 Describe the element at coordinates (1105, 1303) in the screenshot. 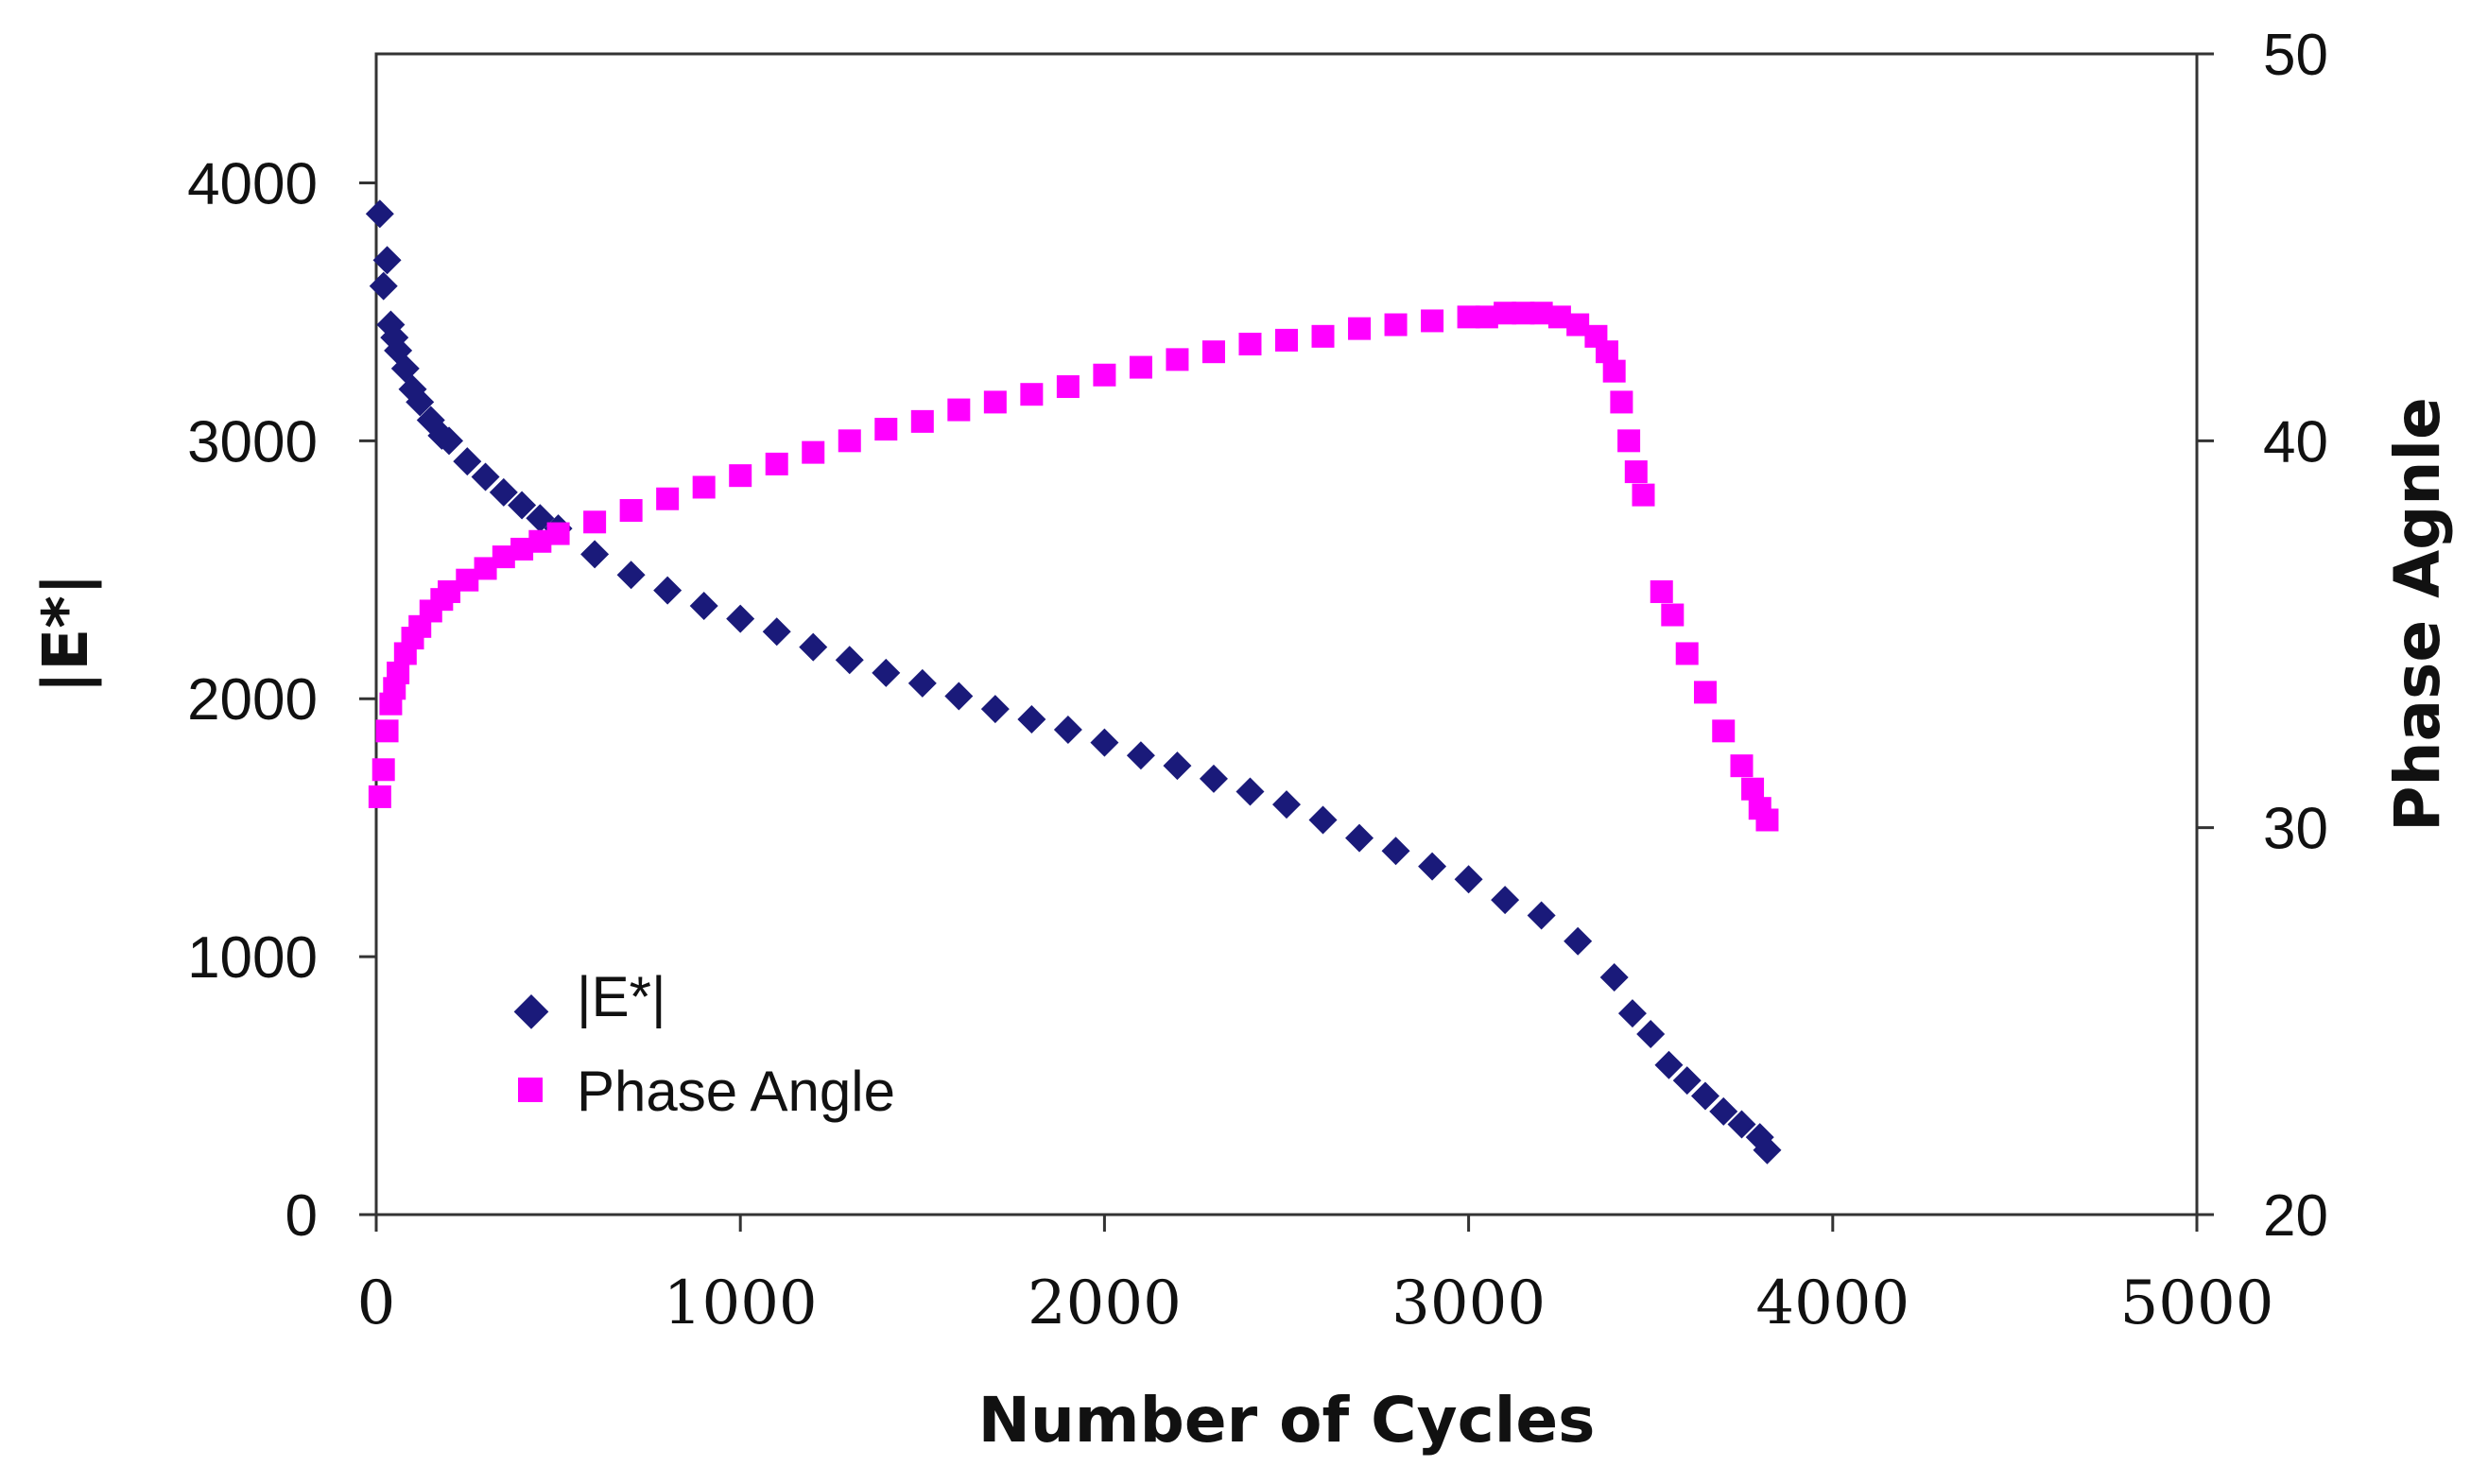

I see `x-tick-label: 2000` at that location.